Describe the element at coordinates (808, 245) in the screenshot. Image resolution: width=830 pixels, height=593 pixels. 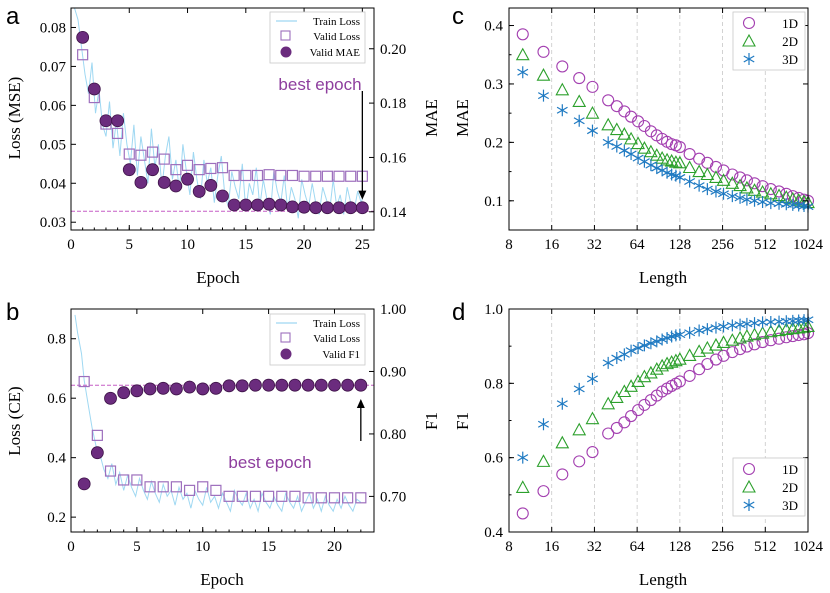
I see `panel-c-xtick-label: 1024` at that location.